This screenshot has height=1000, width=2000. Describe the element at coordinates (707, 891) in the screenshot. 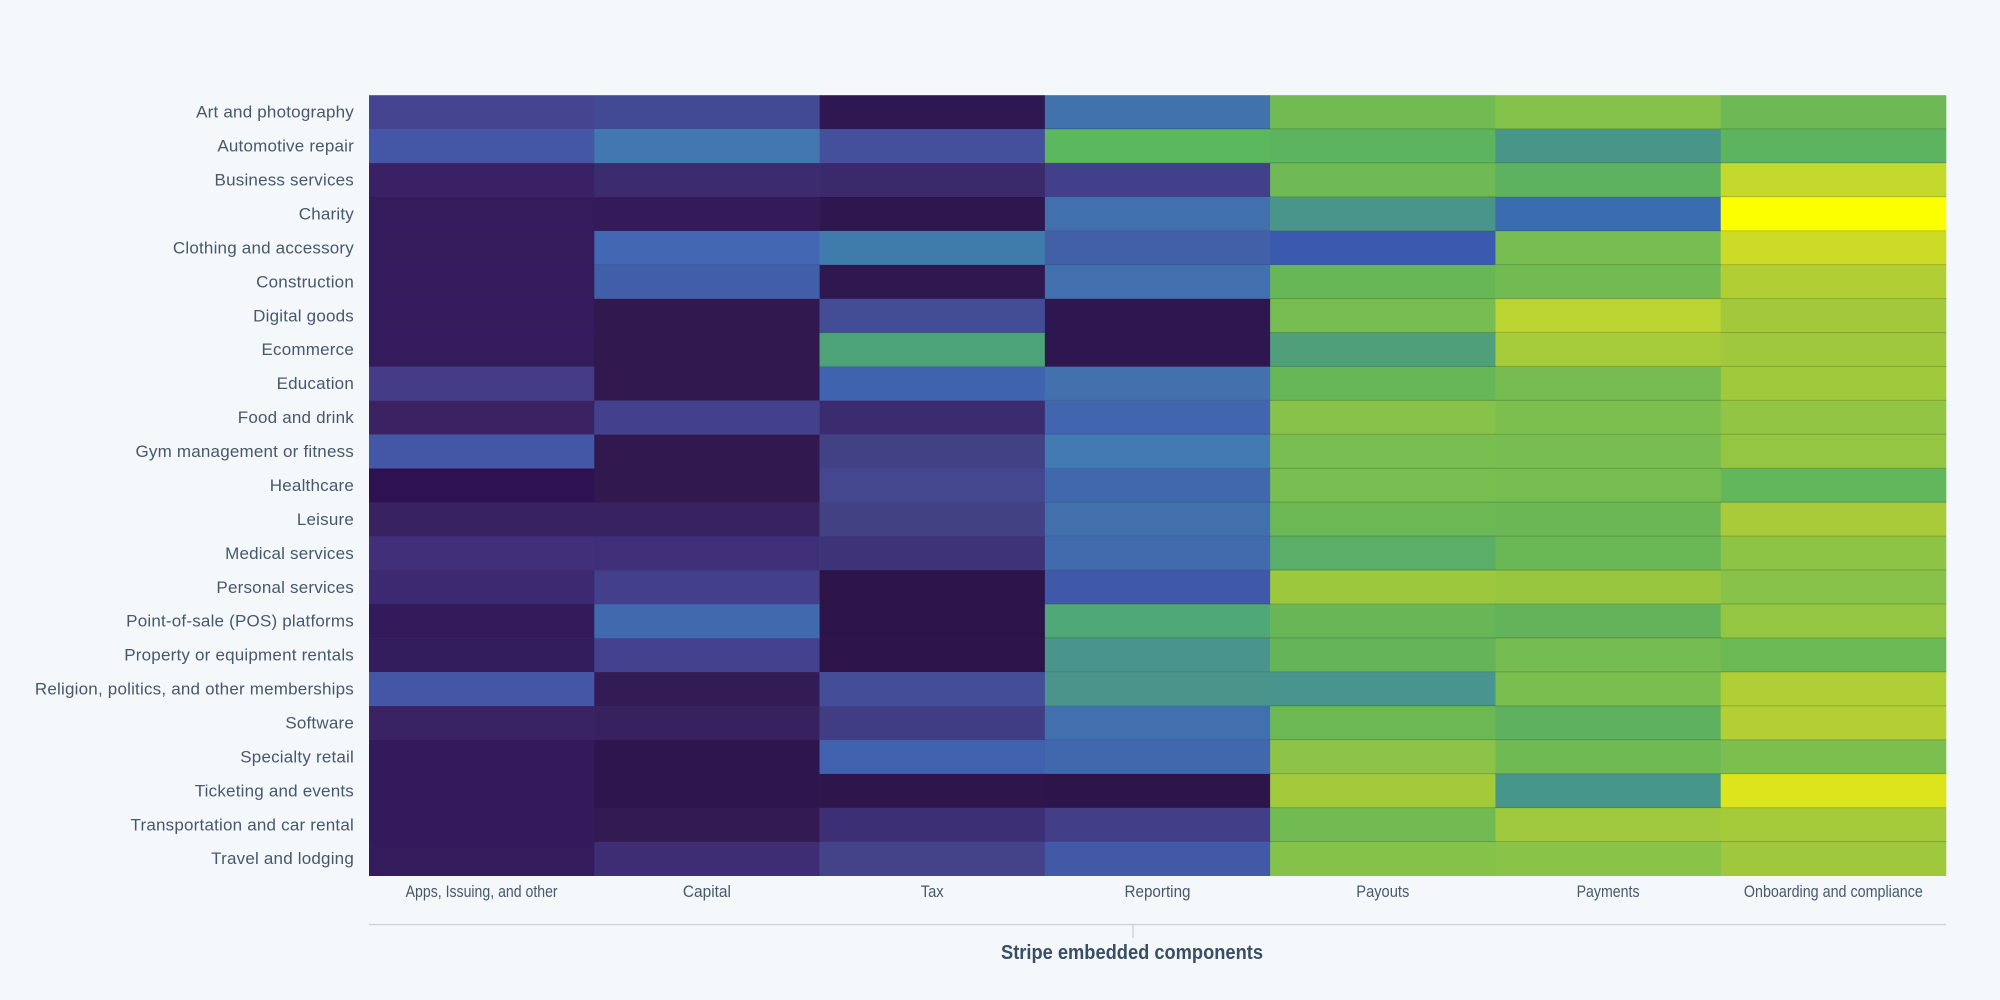

I see `svg-text: Capital` at that location.